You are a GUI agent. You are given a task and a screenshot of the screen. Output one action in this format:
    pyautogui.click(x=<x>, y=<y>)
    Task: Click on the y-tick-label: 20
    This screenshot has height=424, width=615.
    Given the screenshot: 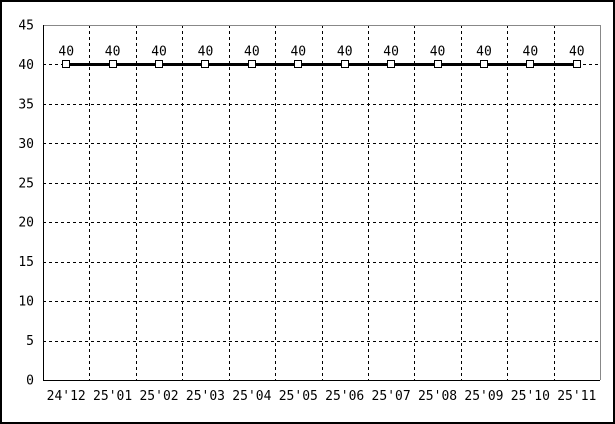 What is the action you would take?
    pyautogui.click(x=26, y=223)
    